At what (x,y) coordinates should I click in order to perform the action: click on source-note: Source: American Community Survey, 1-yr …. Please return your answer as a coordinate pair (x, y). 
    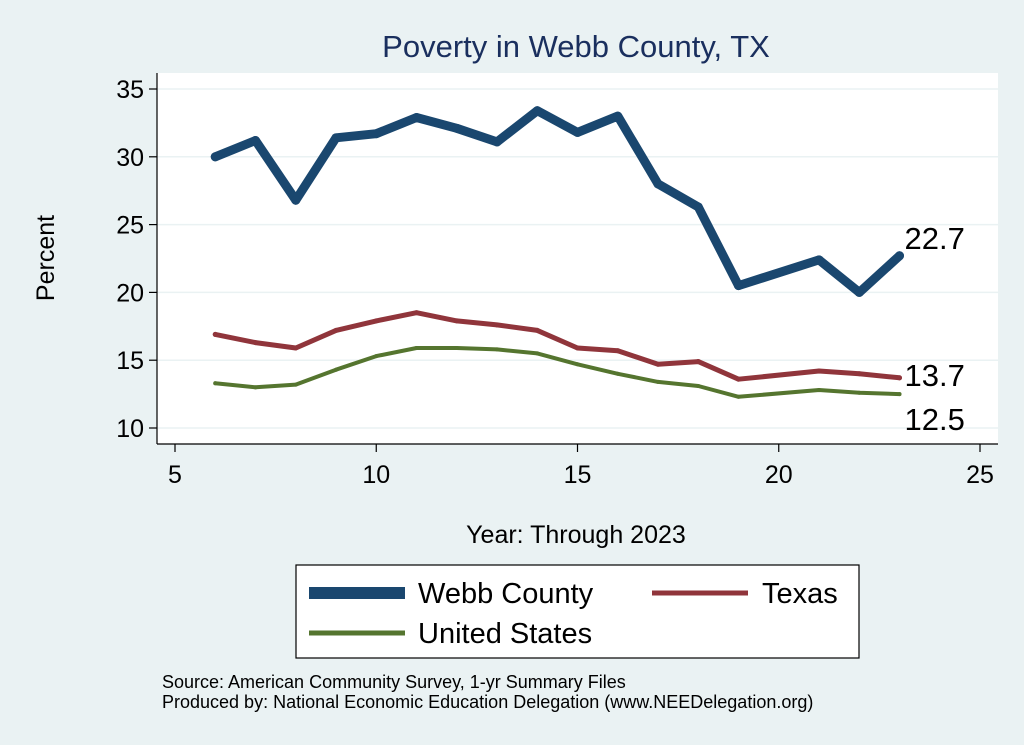
    Looking at the image, I should click on (394, 682).